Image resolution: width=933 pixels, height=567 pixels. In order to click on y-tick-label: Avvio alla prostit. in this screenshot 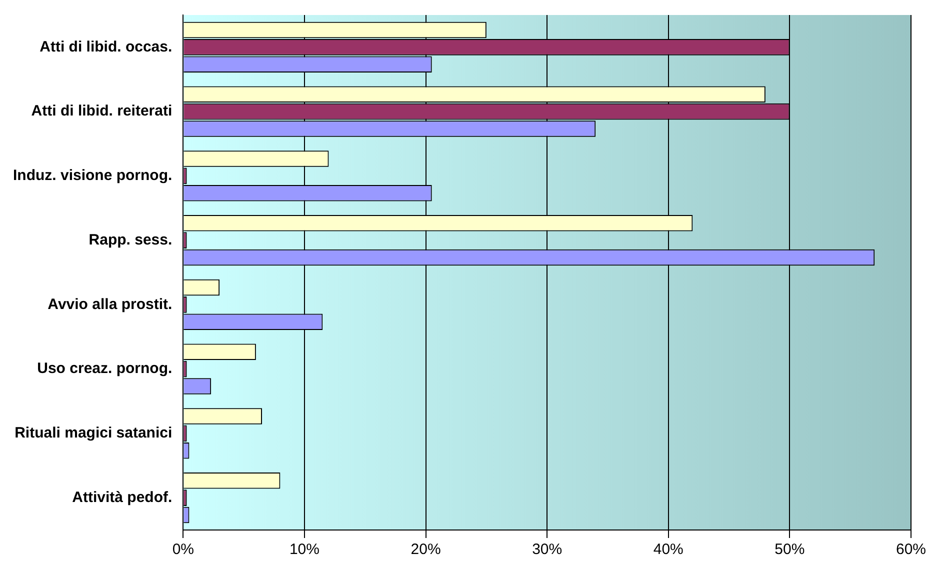, I will do `click(110, 304)`.